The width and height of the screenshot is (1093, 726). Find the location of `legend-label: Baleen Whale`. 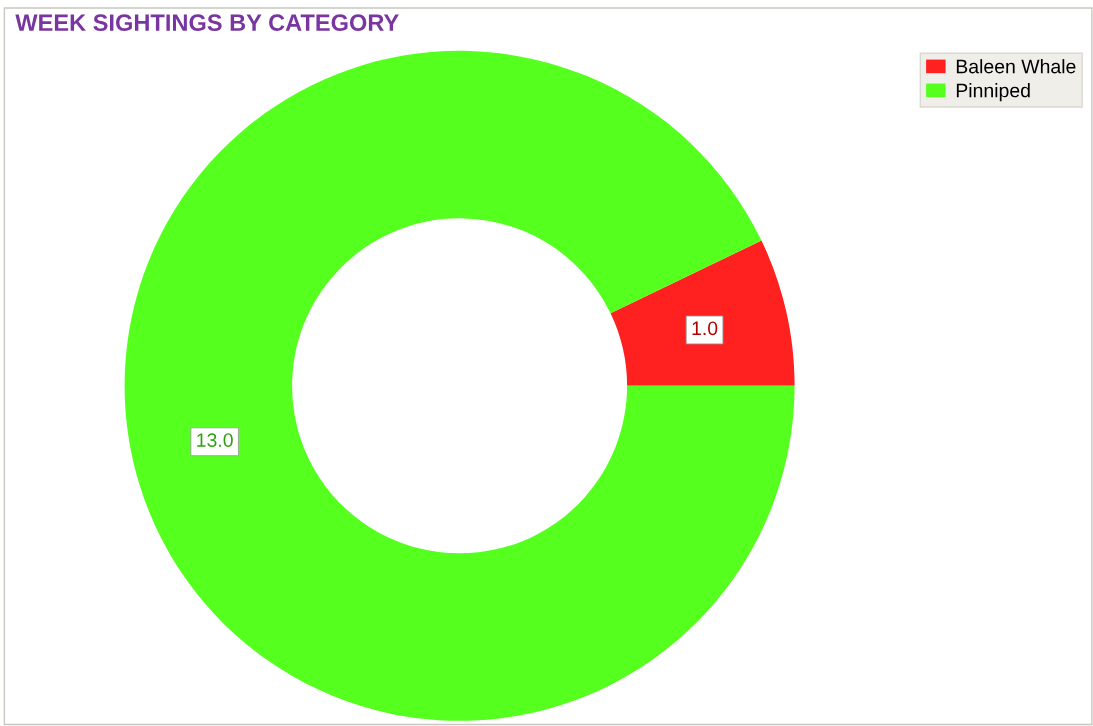

legend-label: Baleen Whale is located at coordinates (1016, 66).